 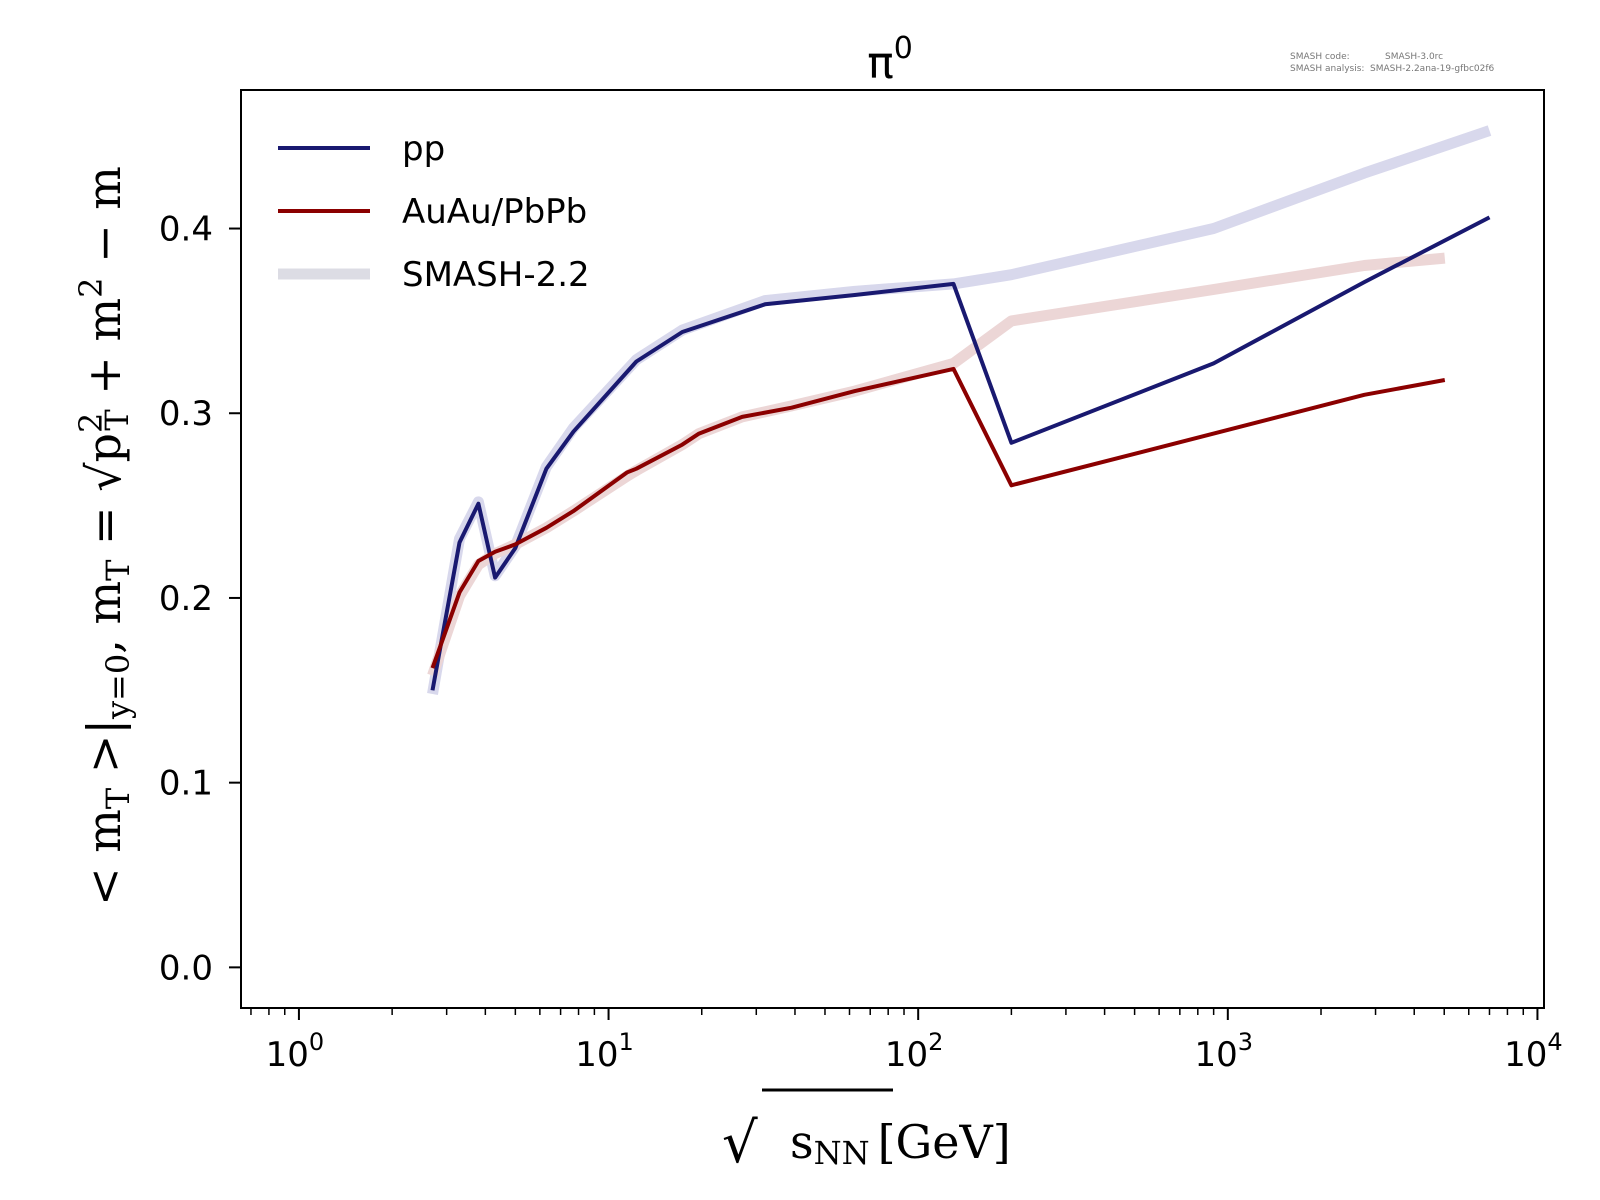 I want to click on x-tick-label: 10⁴, so click(x=1533, y=1051).